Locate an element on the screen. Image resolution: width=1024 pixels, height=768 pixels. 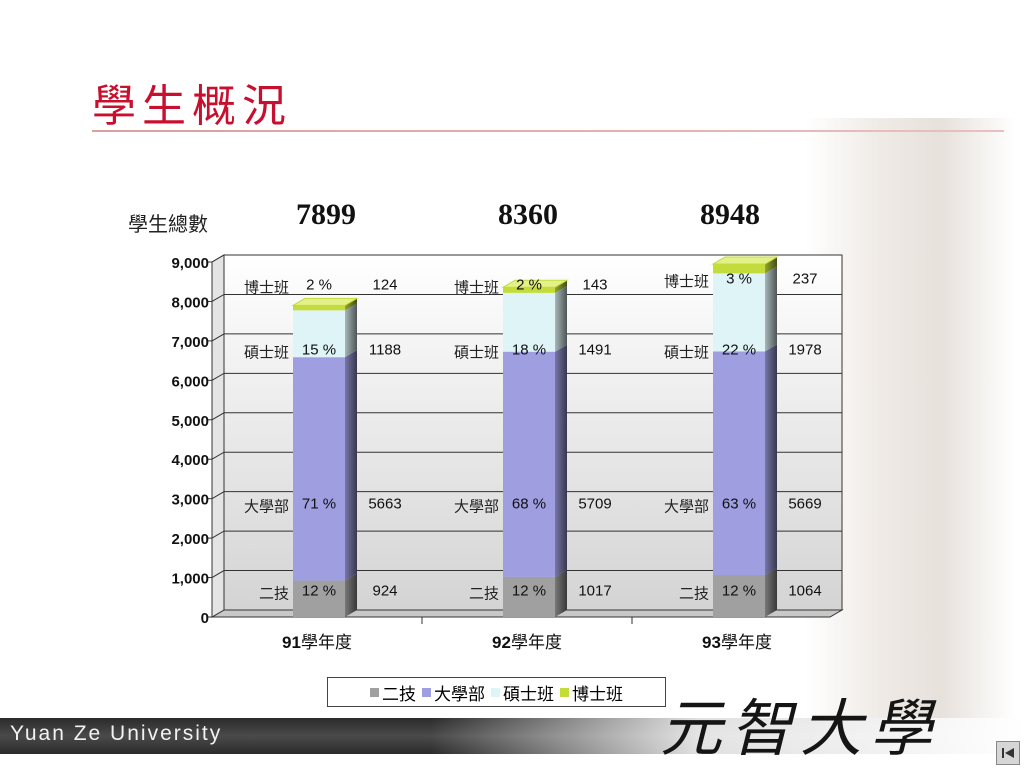
previous-slide-button is located at coordinates (1008, 753).